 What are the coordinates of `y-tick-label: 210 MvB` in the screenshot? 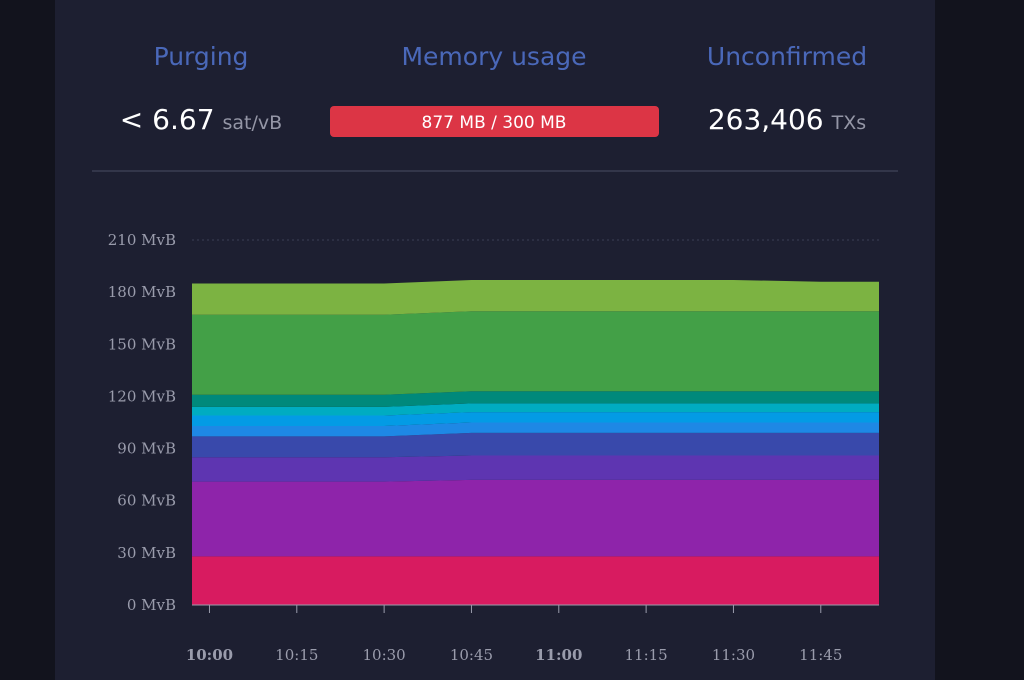 It's located at (142, 240).